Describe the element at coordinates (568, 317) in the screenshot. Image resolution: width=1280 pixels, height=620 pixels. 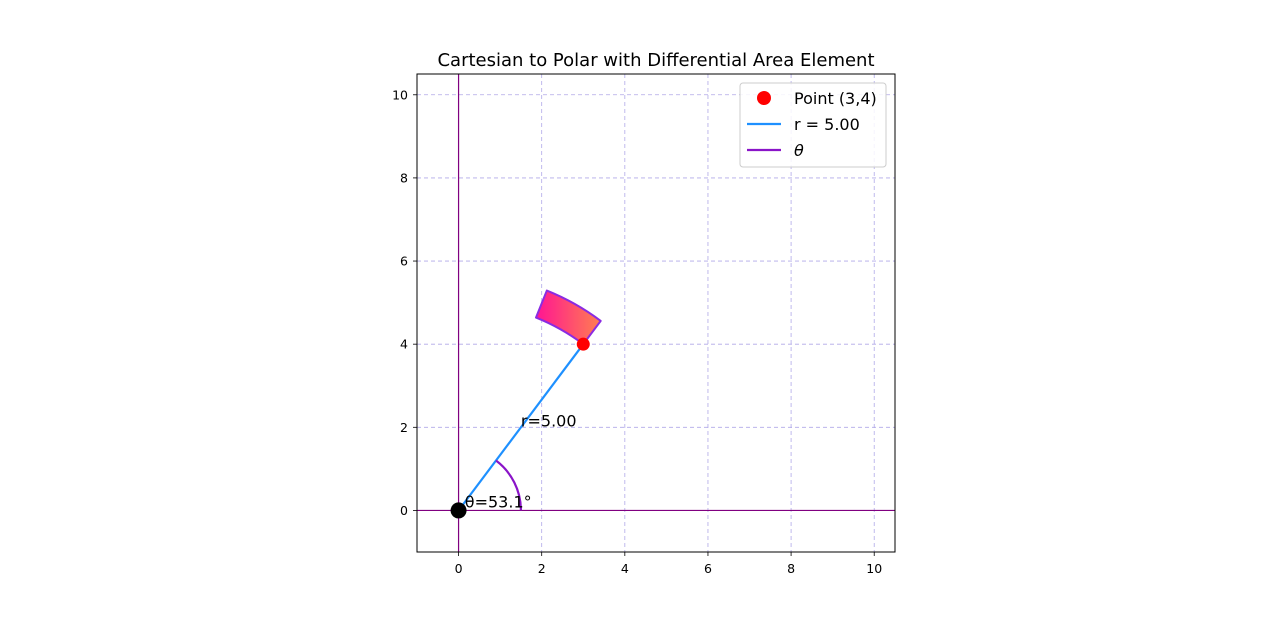
I see `area-element` at that location.